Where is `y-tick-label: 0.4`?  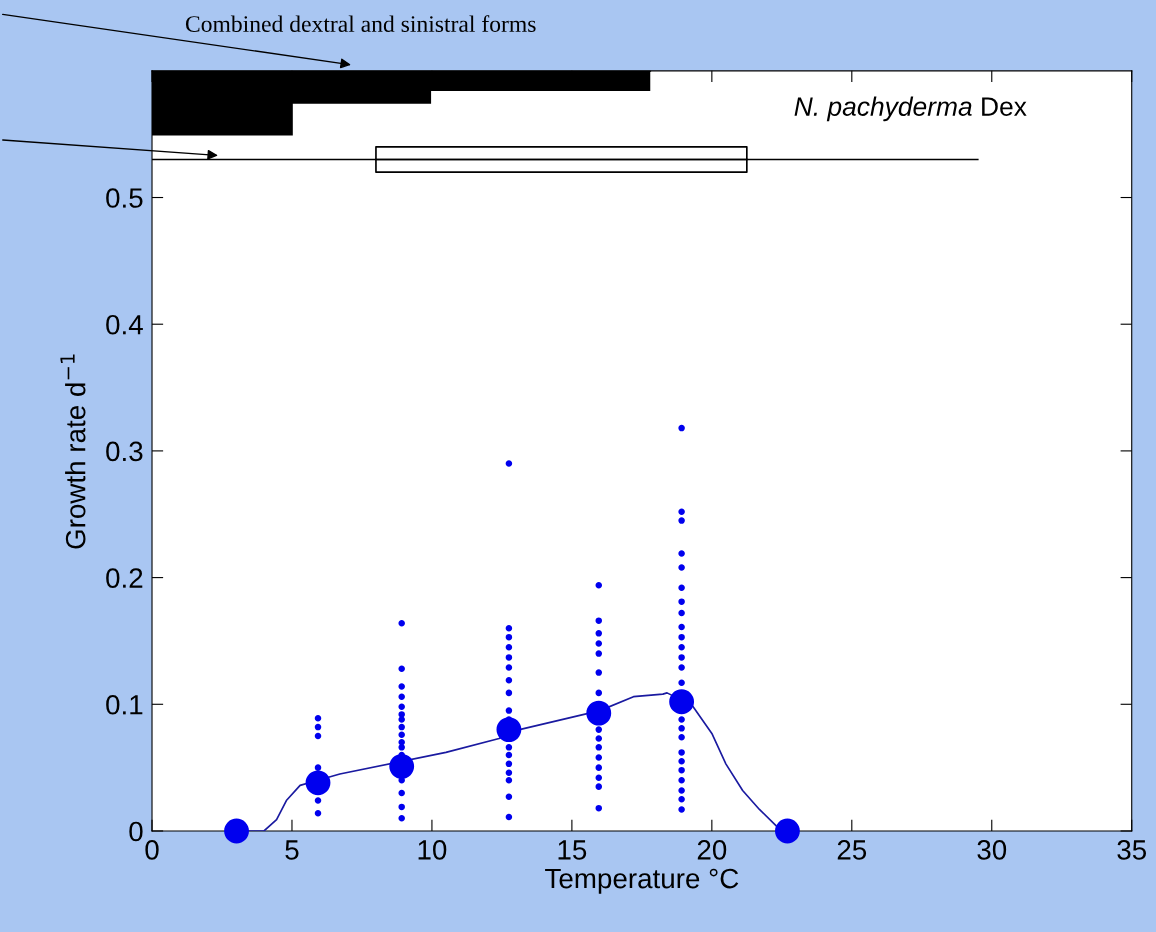 y-tick-label: 0.4 is located at coordinates (124, 324).